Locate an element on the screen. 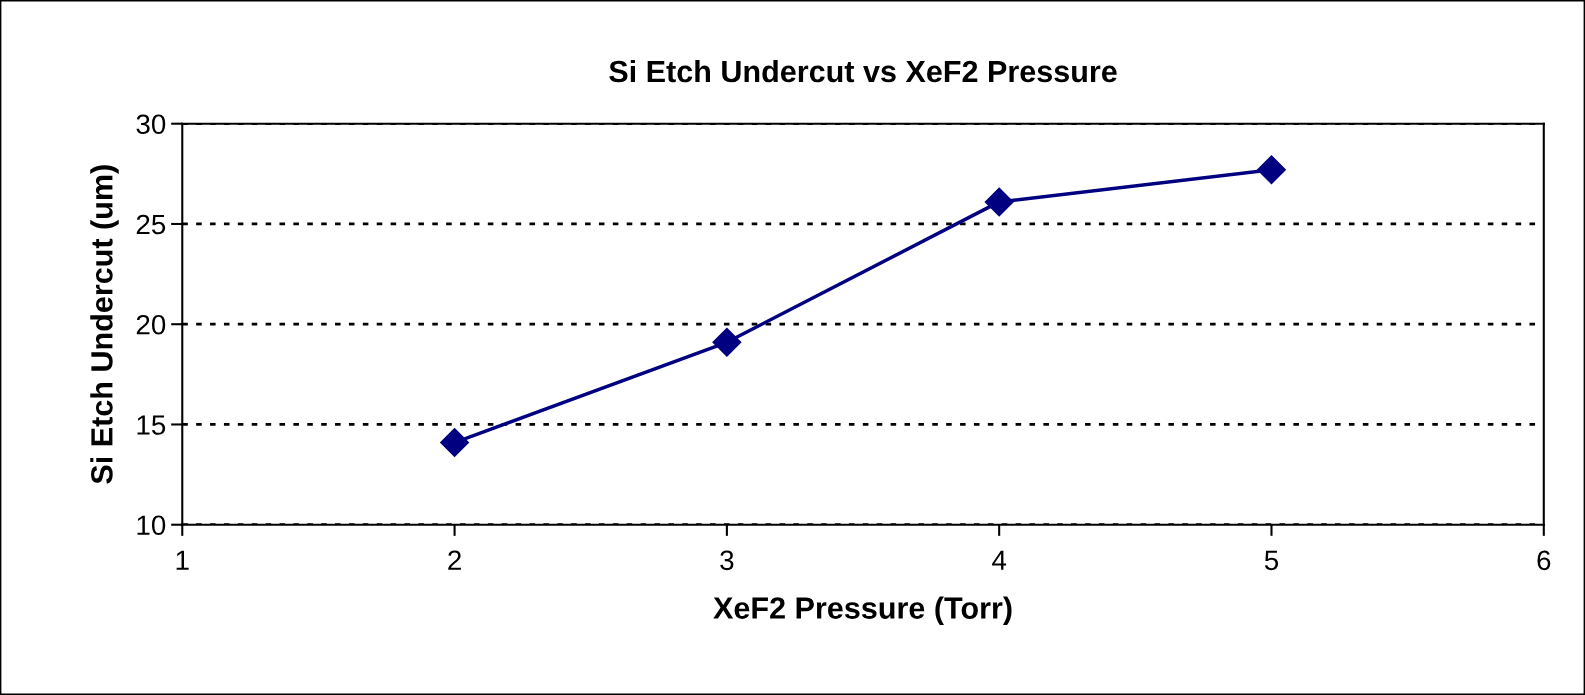 This screenshot has width=1585, height=695. x-tick-label: 3 is located at coordinates (727, 560).